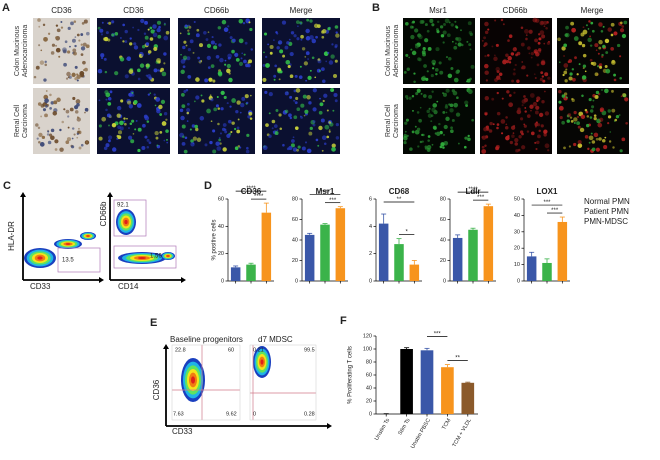  Describe the element at coordinates (258, 350) in the screenshot. I see `quadrant-value: 0.21` at that location.